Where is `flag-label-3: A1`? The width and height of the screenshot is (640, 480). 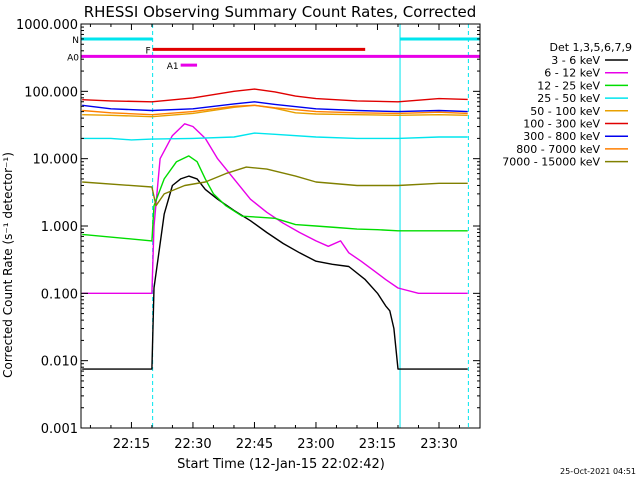 flag-label-3: A1 is located at coordinates (173, 67).